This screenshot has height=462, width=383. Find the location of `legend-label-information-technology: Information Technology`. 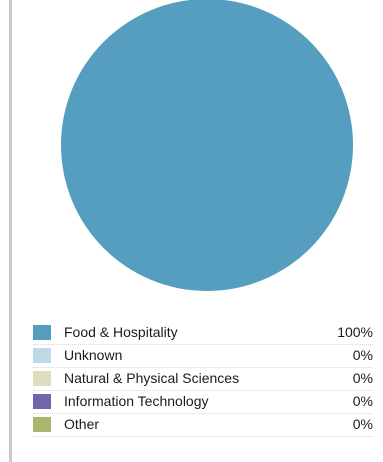

legend-label-information-technology: Information Technology is located at coordinates (136, 401).